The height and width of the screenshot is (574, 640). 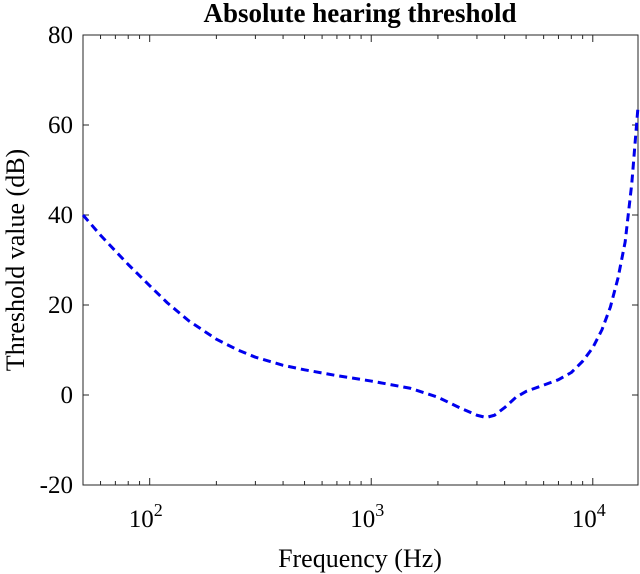 I want to click on y-tick-label: 60, so click(x=60, y=125).